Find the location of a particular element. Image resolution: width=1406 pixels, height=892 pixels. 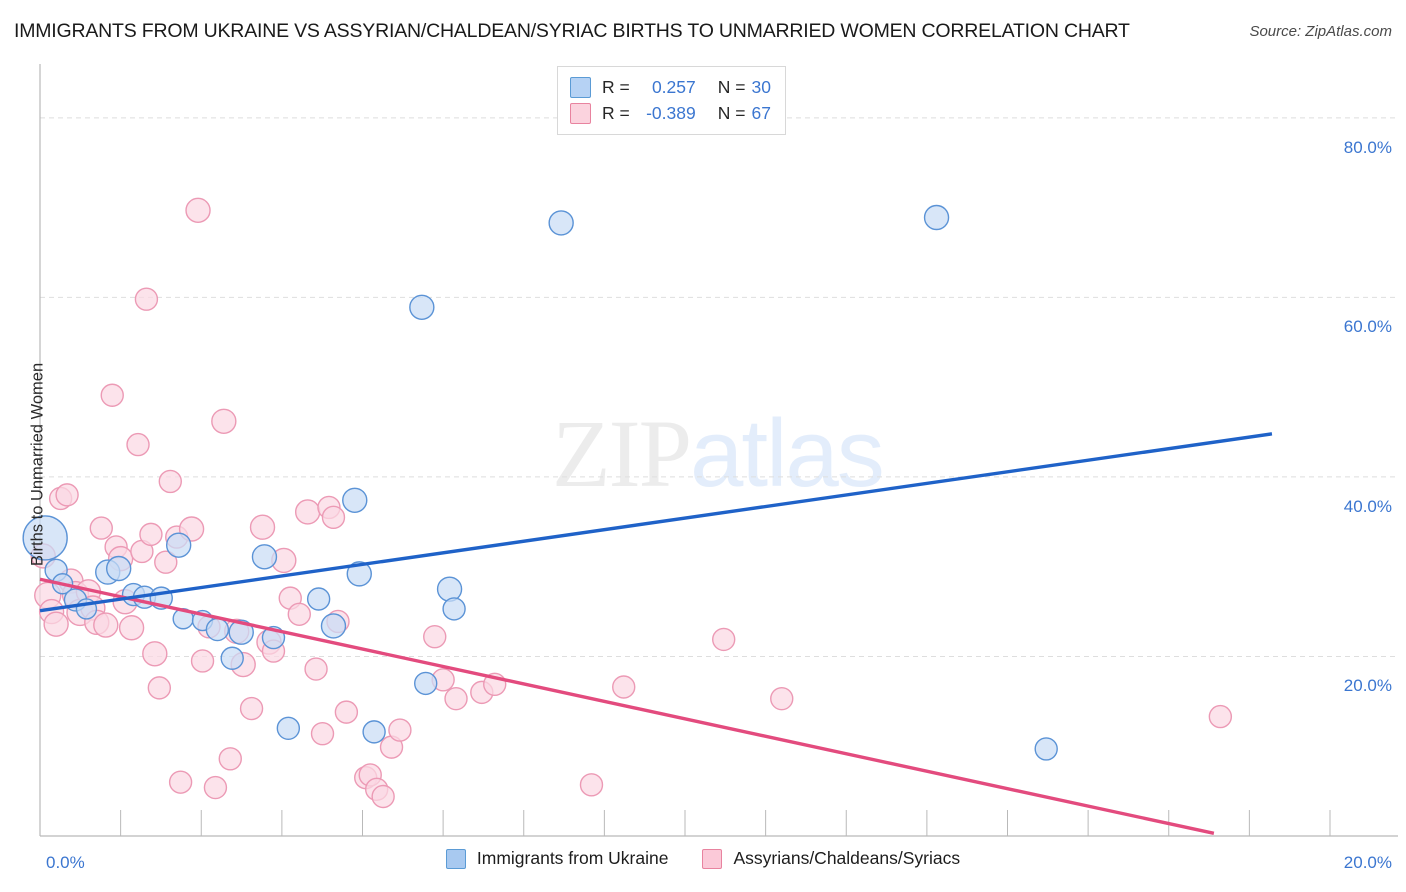

legend-swatch-ukraine is located at coordinates (455, 858).